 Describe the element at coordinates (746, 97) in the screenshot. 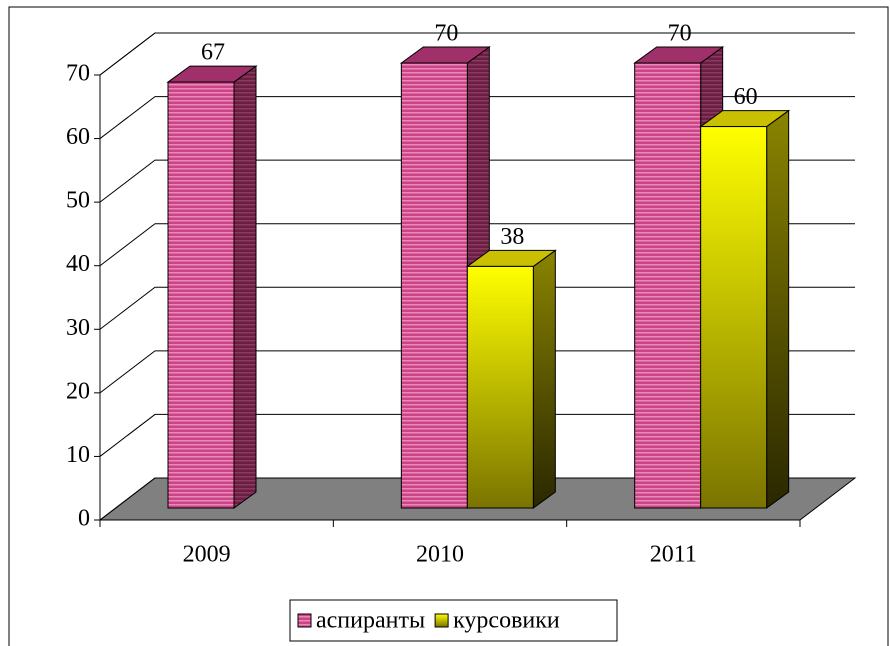

I see `value-label: 60` at that location.